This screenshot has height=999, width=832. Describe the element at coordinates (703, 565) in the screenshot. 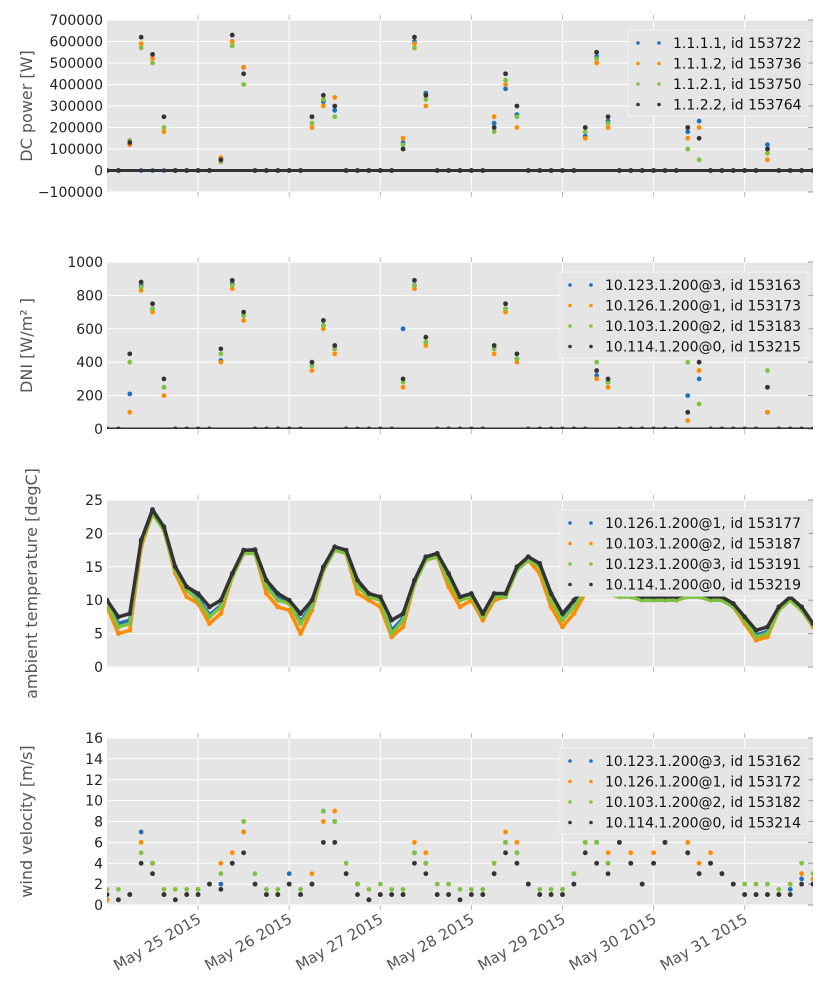

I see `legend-label: 10.123.1.200@3, id 153191` at that location.